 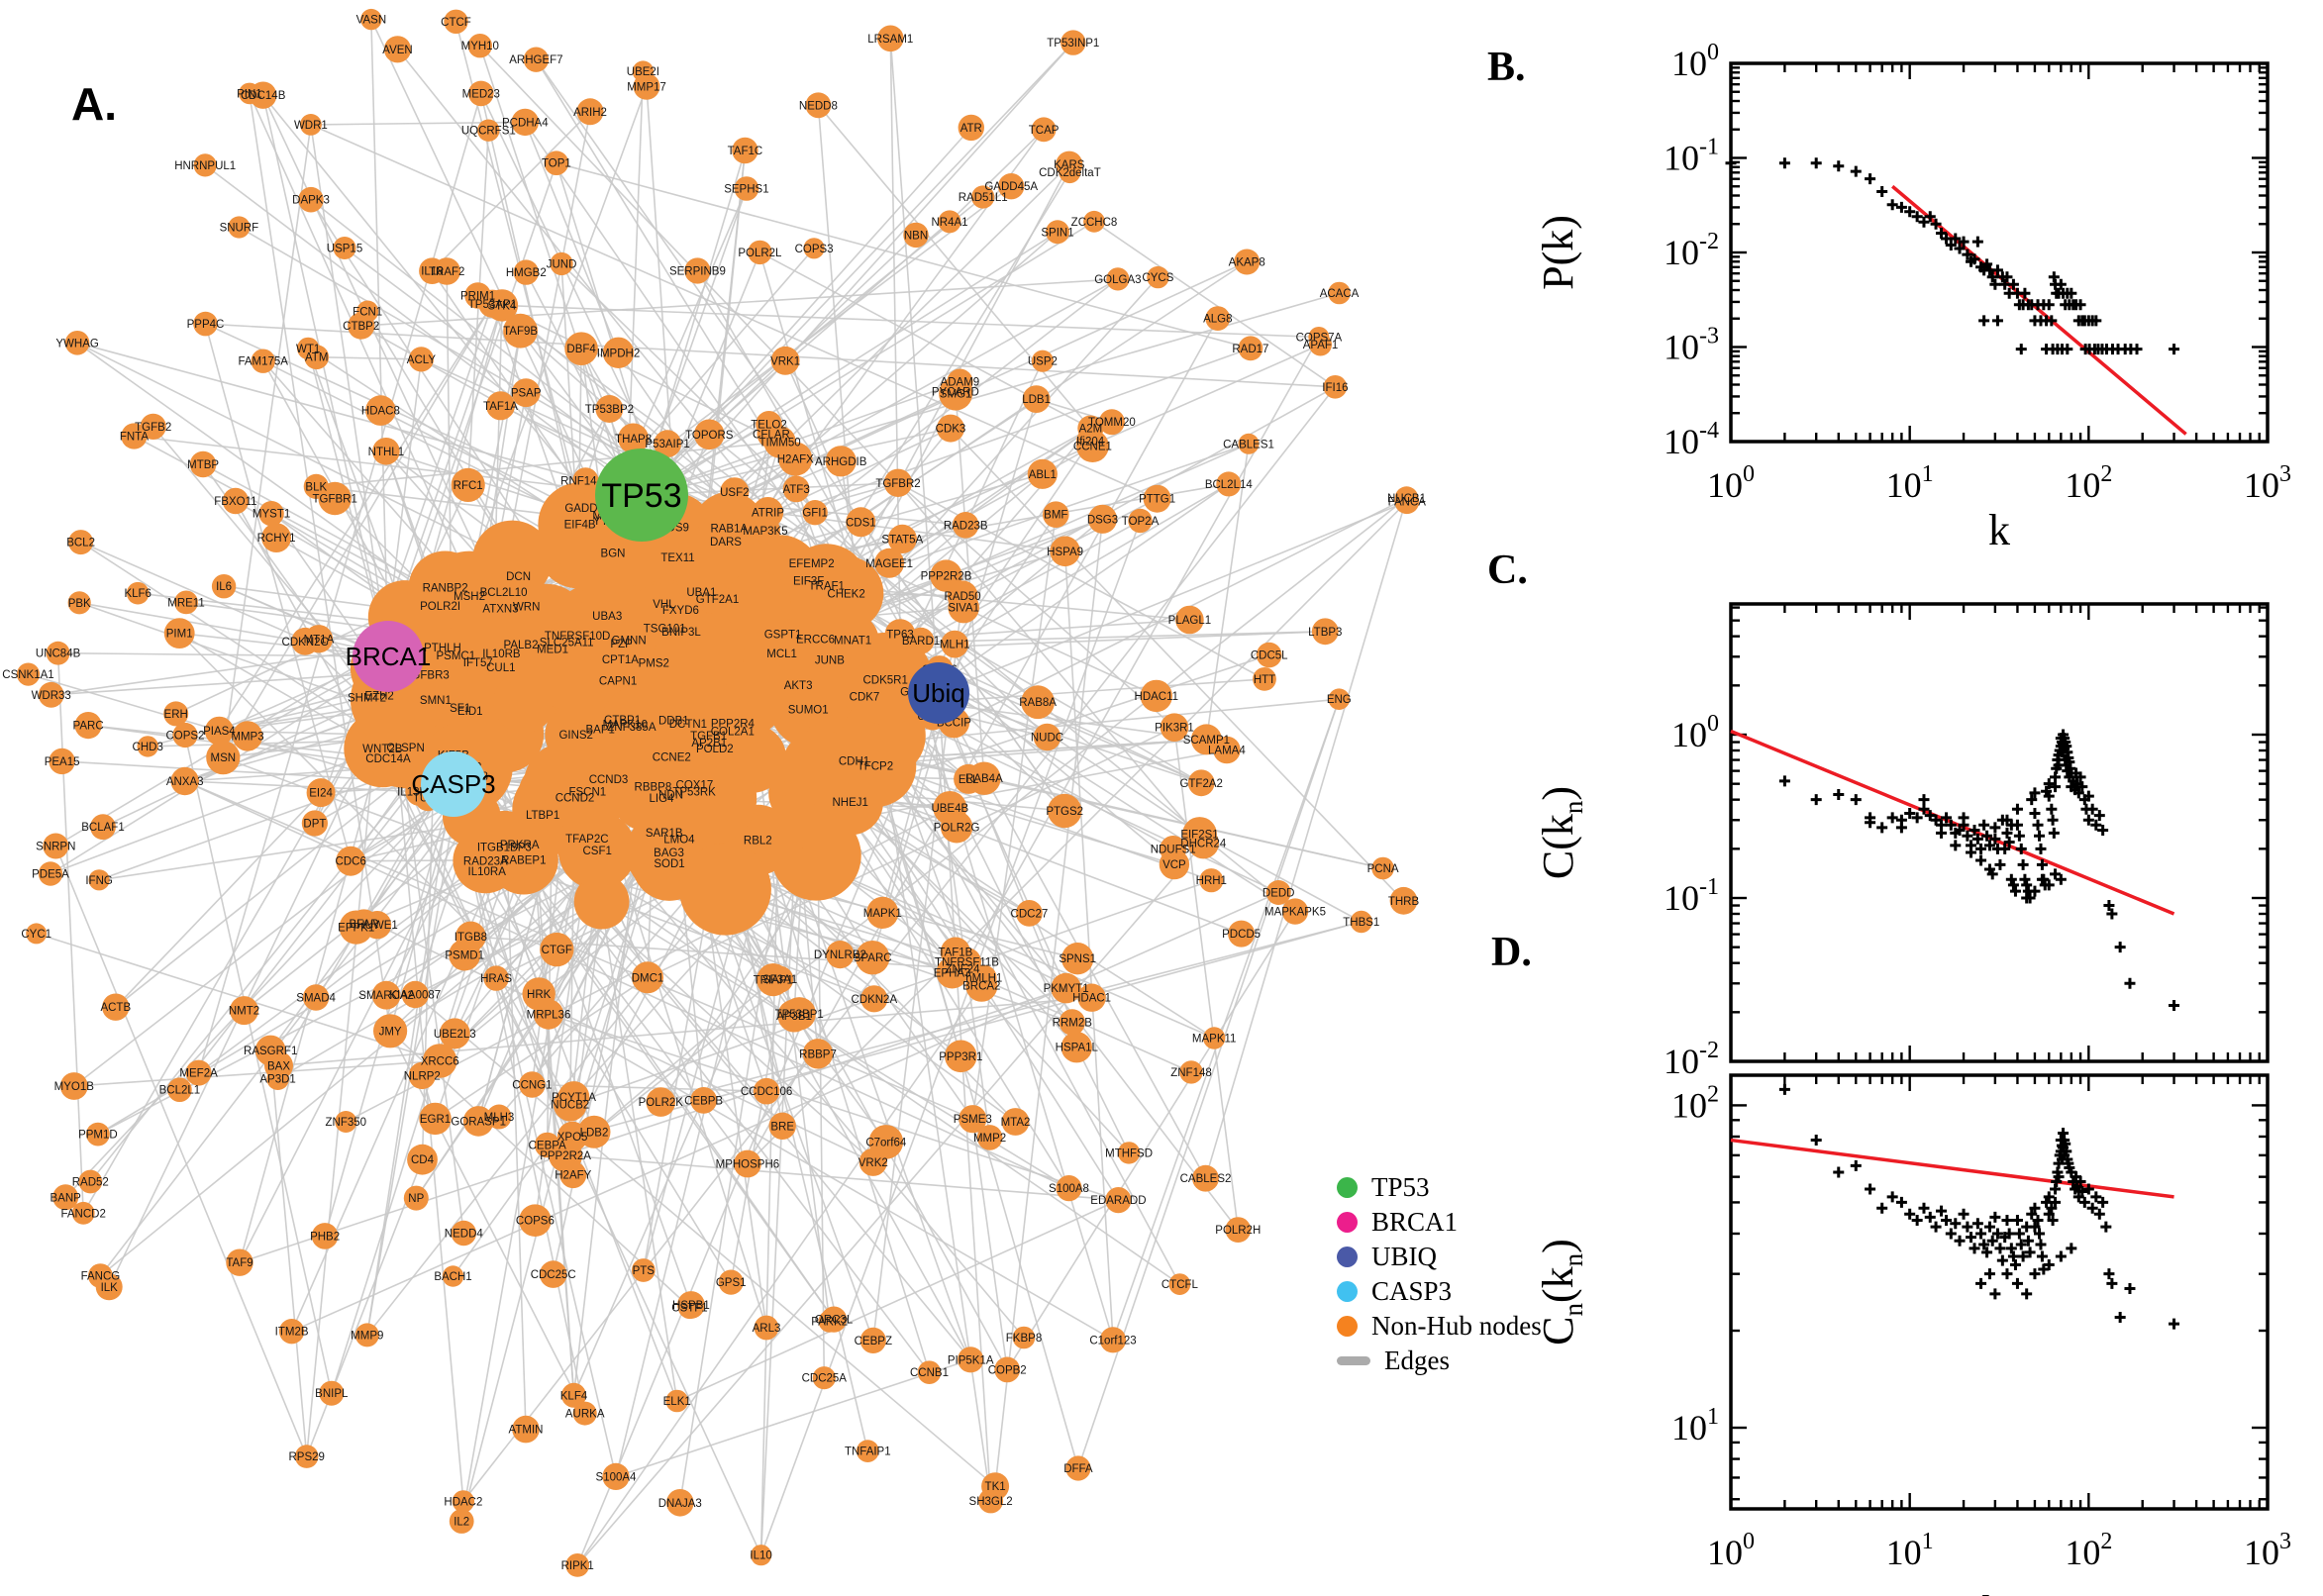 I want to click on network-node-label: FXYD6, so click(x=680, y=611).